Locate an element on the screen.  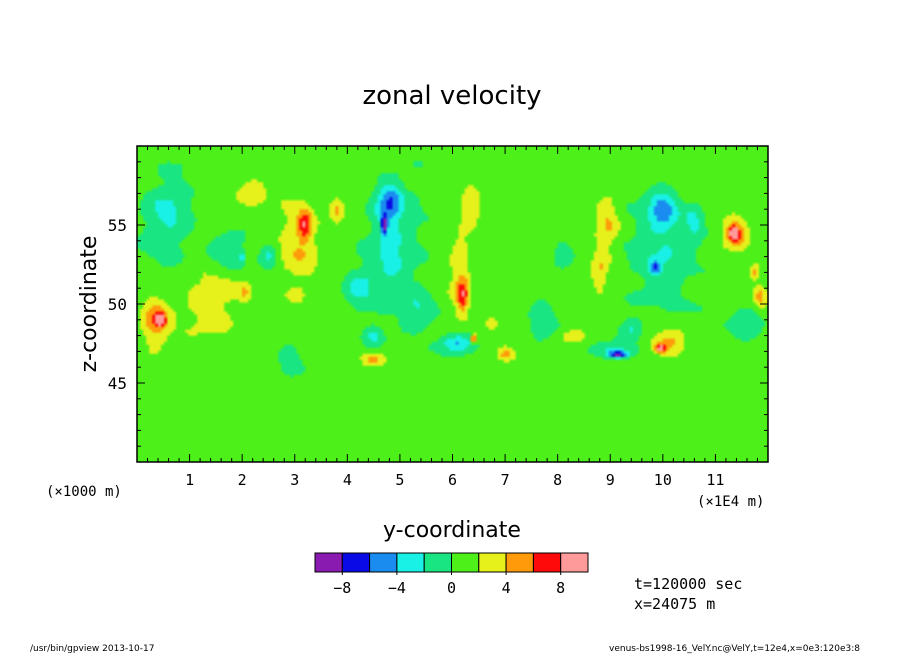
x-tick-label: 2 is located at coordinates (242, 480).